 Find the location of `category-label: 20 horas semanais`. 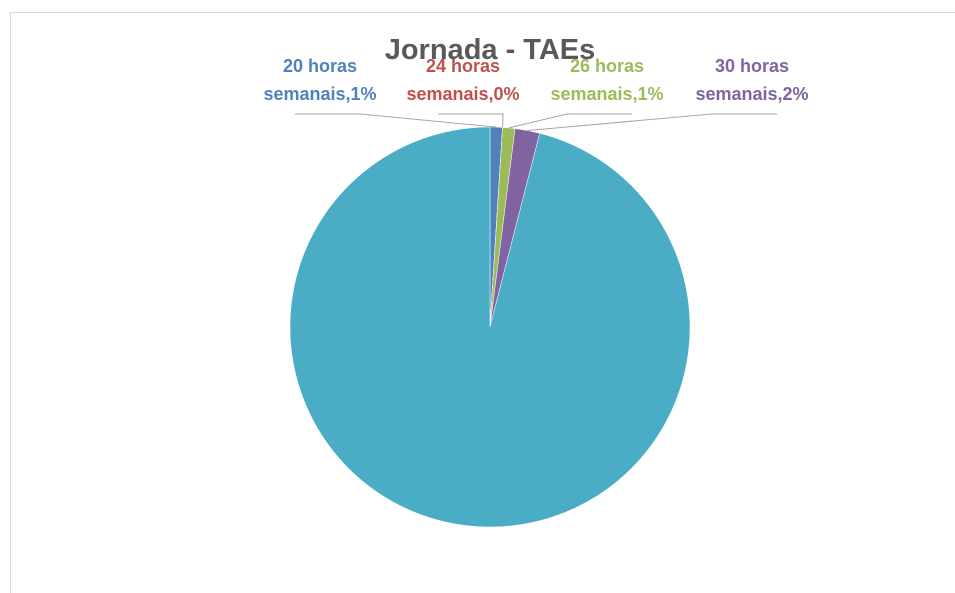

category-label: 20 horas semanais is located at coordinates (310, 80).